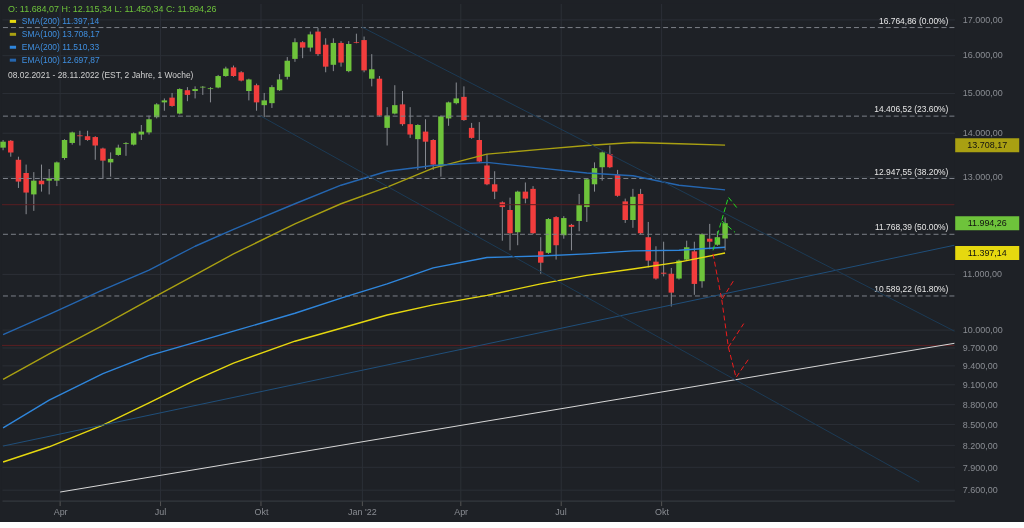 This screenshot has height=528, width=1024. What do you see at coordinates (987, 223) in the screenshot?
I see `text: 11.994,26` at bounding box center [987, 223].